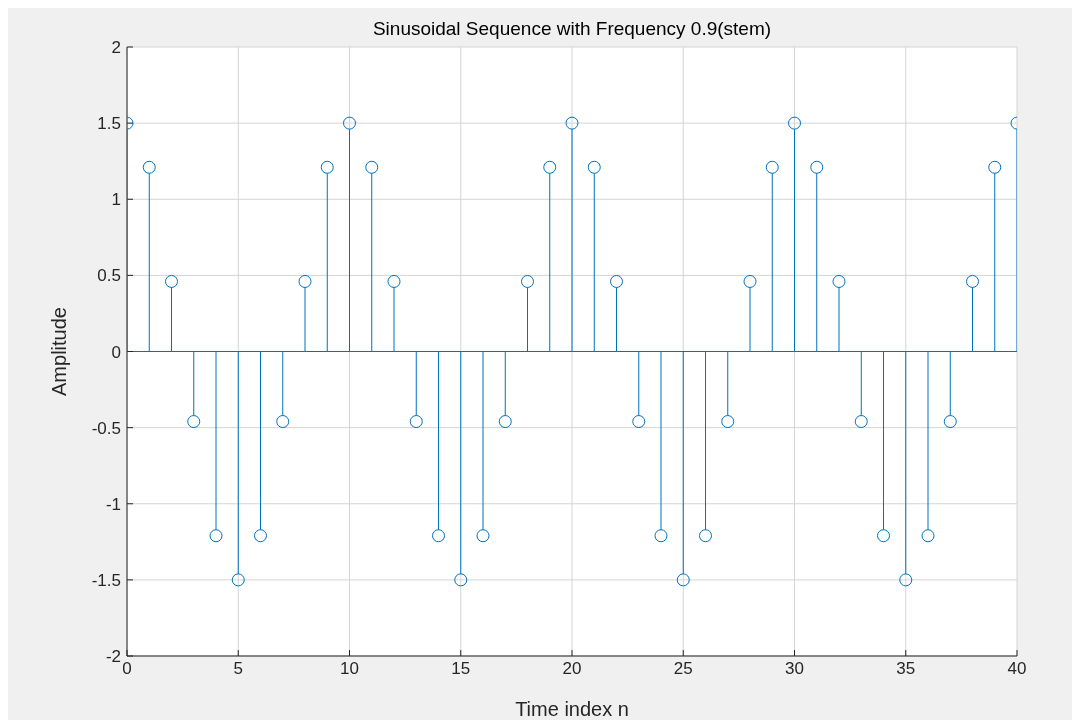 Image resolution: width=1080 pixels, height=728 pixels. What do you see at coordinates (116, 352) in the screenshot?
I see `y-tick-label: 0` at bounding box center [116, 352].